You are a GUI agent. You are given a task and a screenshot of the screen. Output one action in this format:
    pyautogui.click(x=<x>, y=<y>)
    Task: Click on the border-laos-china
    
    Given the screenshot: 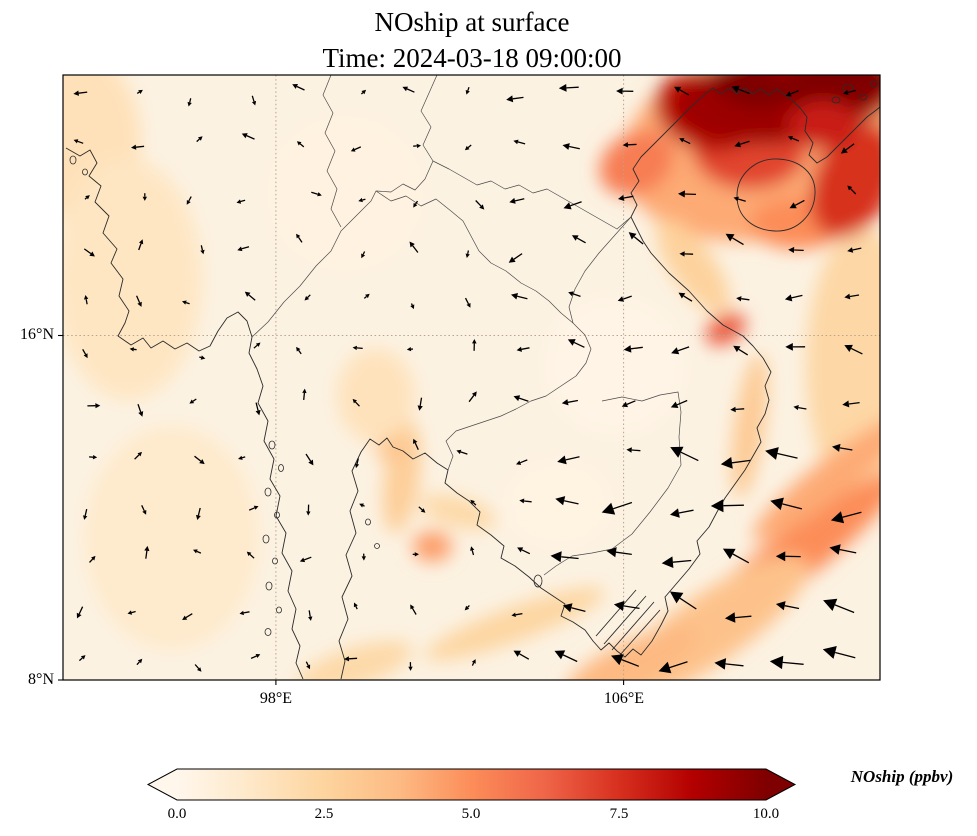 What is the action you would take?
    pyautogui.click(x=532, y=195)
    